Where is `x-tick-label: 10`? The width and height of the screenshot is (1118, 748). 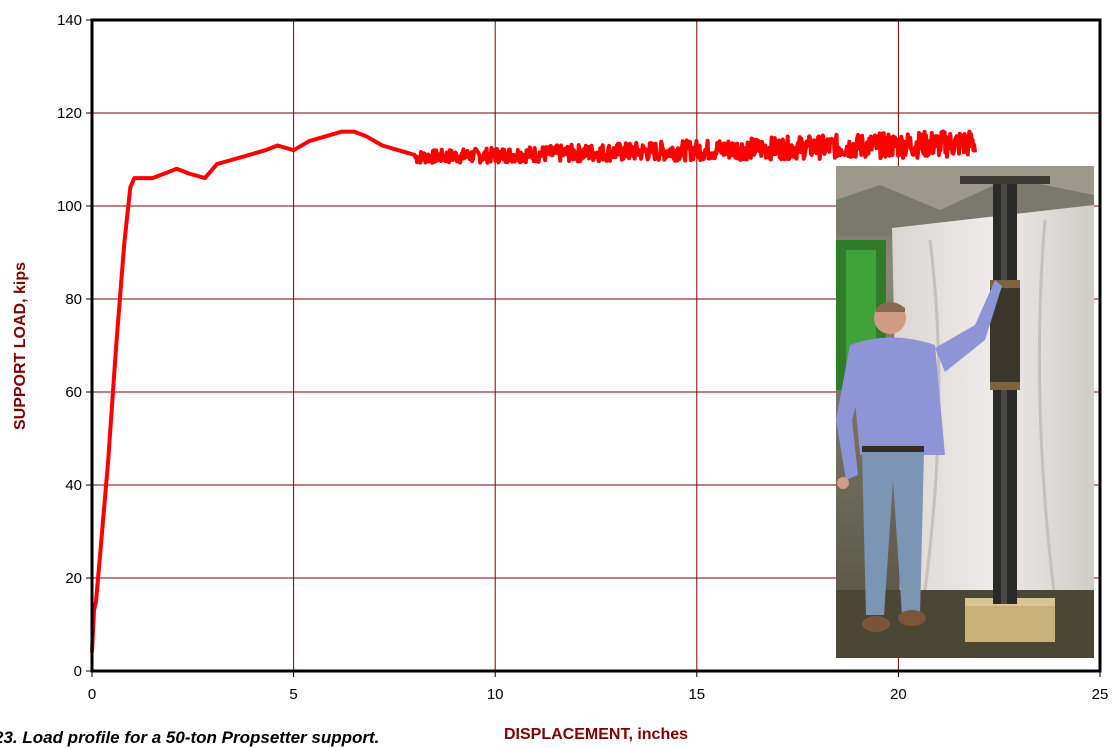 x-tick-label: 10 is located at coordinates (495, 694).